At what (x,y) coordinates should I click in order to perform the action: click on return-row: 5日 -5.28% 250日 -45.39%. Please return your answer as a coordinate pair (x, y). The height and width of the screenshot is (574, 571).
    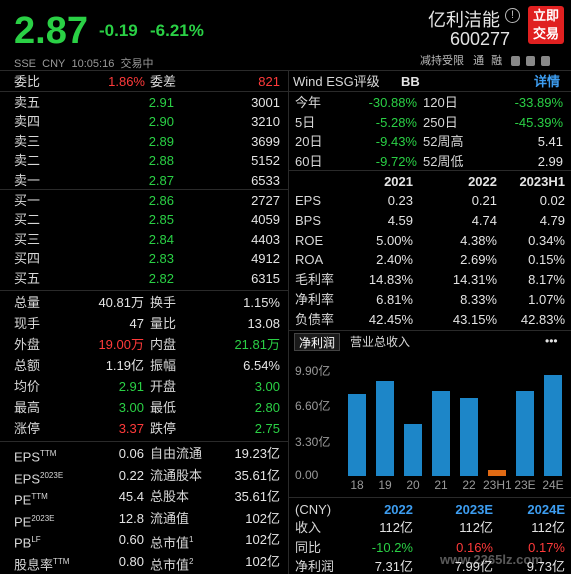
    Looking at the image, I should click on (430, 122).